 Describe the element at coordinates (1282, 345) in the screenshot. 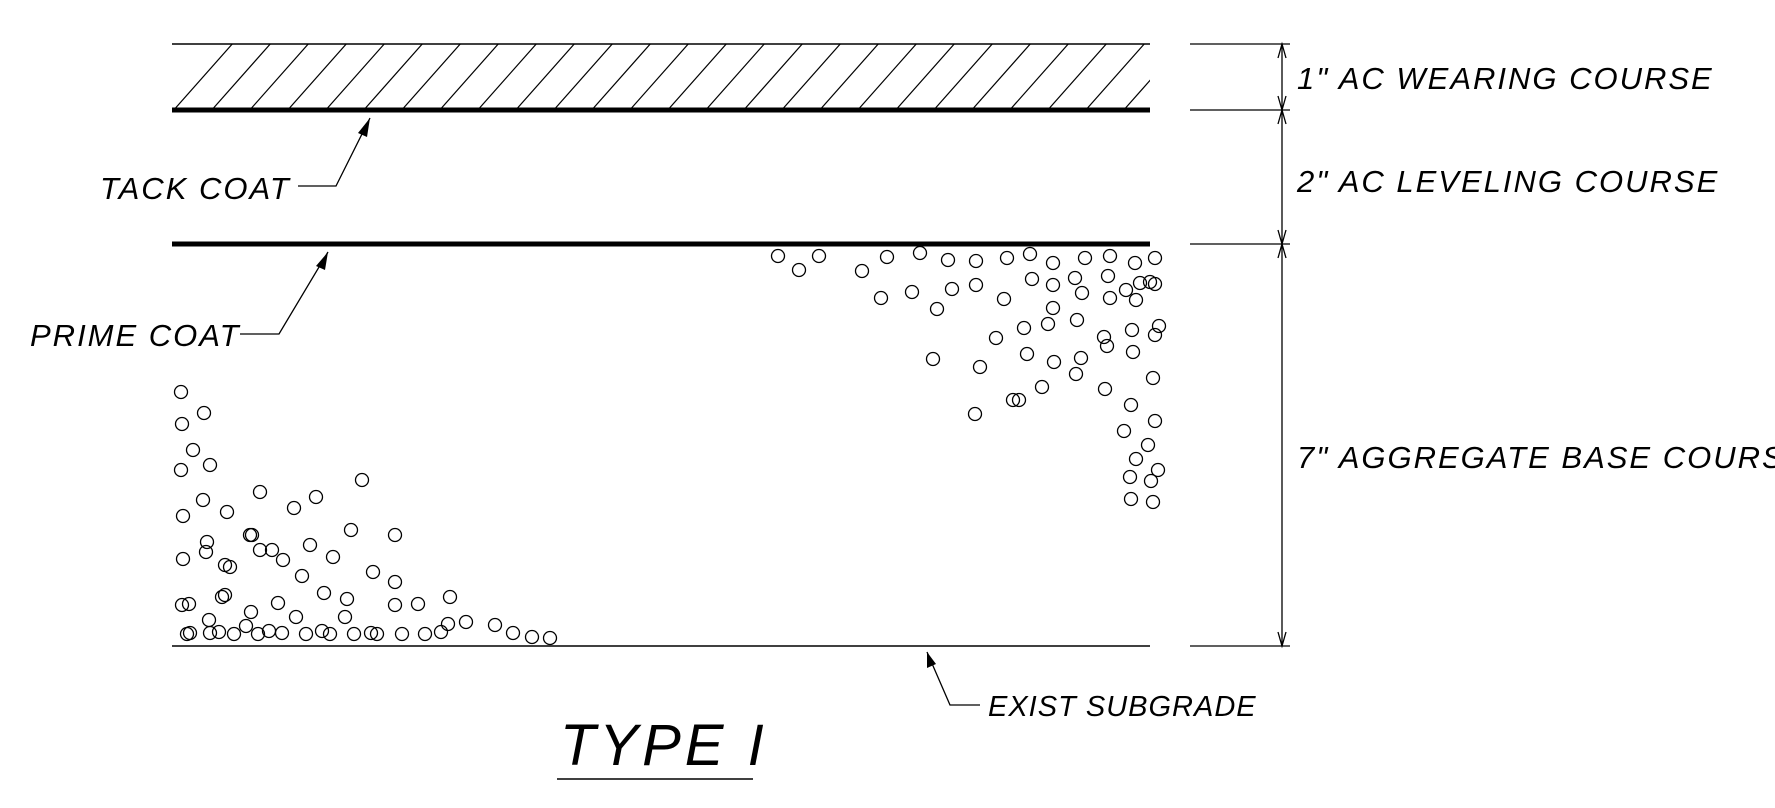

I see `dimension-arrowheads` at that location.